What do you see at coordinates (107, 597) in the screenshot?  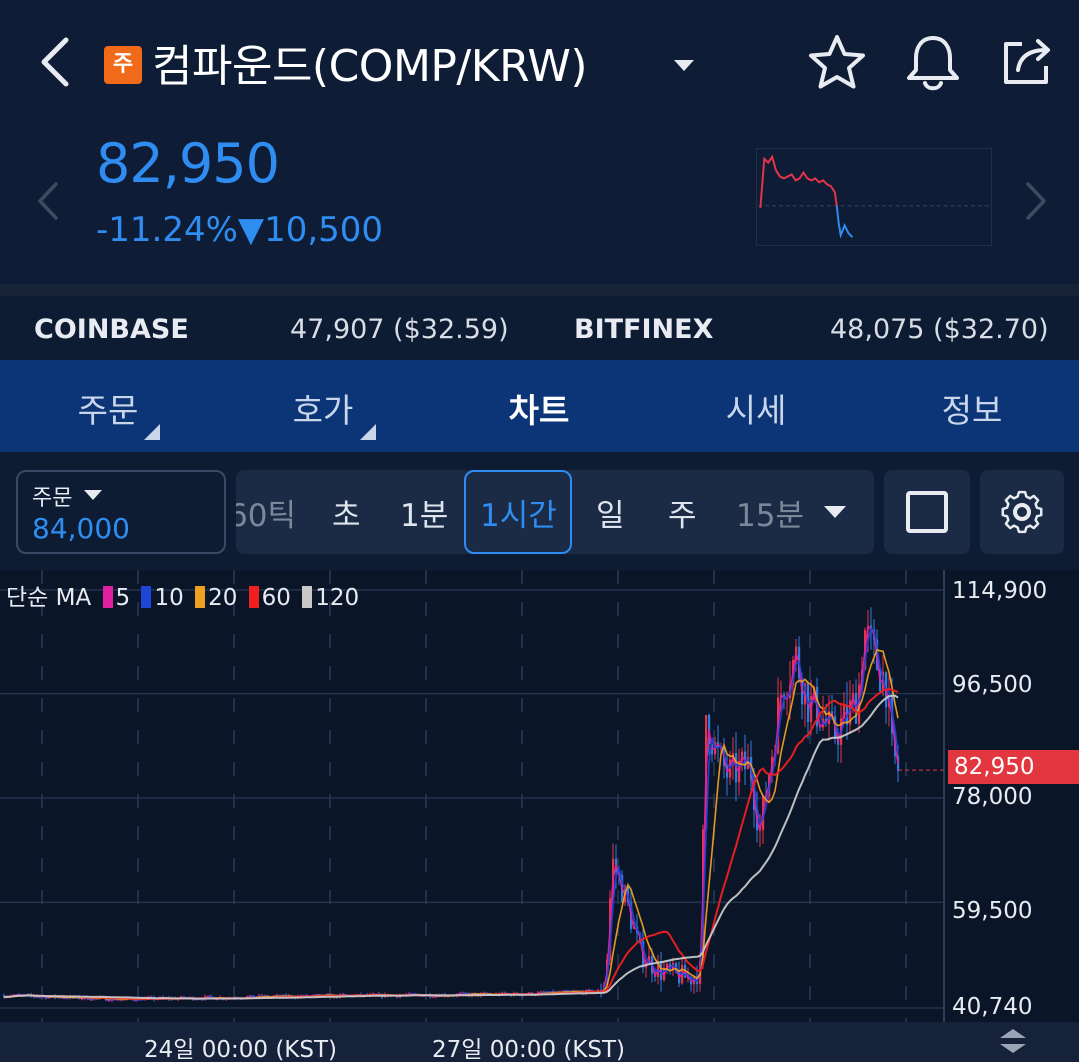 I see `ma5-swatch` at bounding box center [107, 597].